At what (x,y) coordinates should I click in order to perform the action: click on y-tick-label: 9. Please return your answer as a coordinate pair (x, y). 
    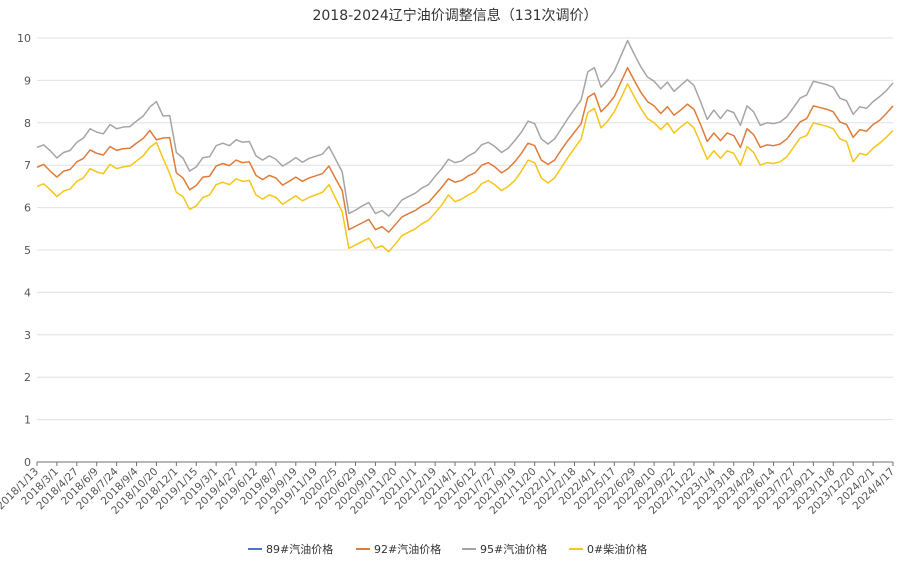
    Looking at the image, I should click on (27, 80).